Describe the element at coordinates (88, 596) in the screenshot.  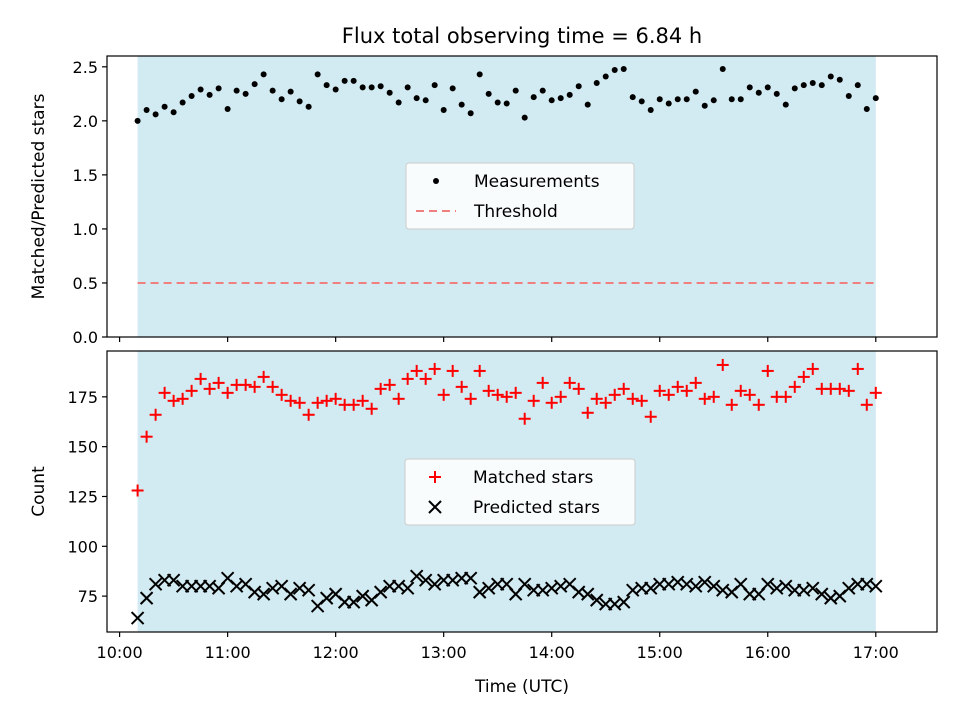
I see `y-tick-label: 75` at that location.